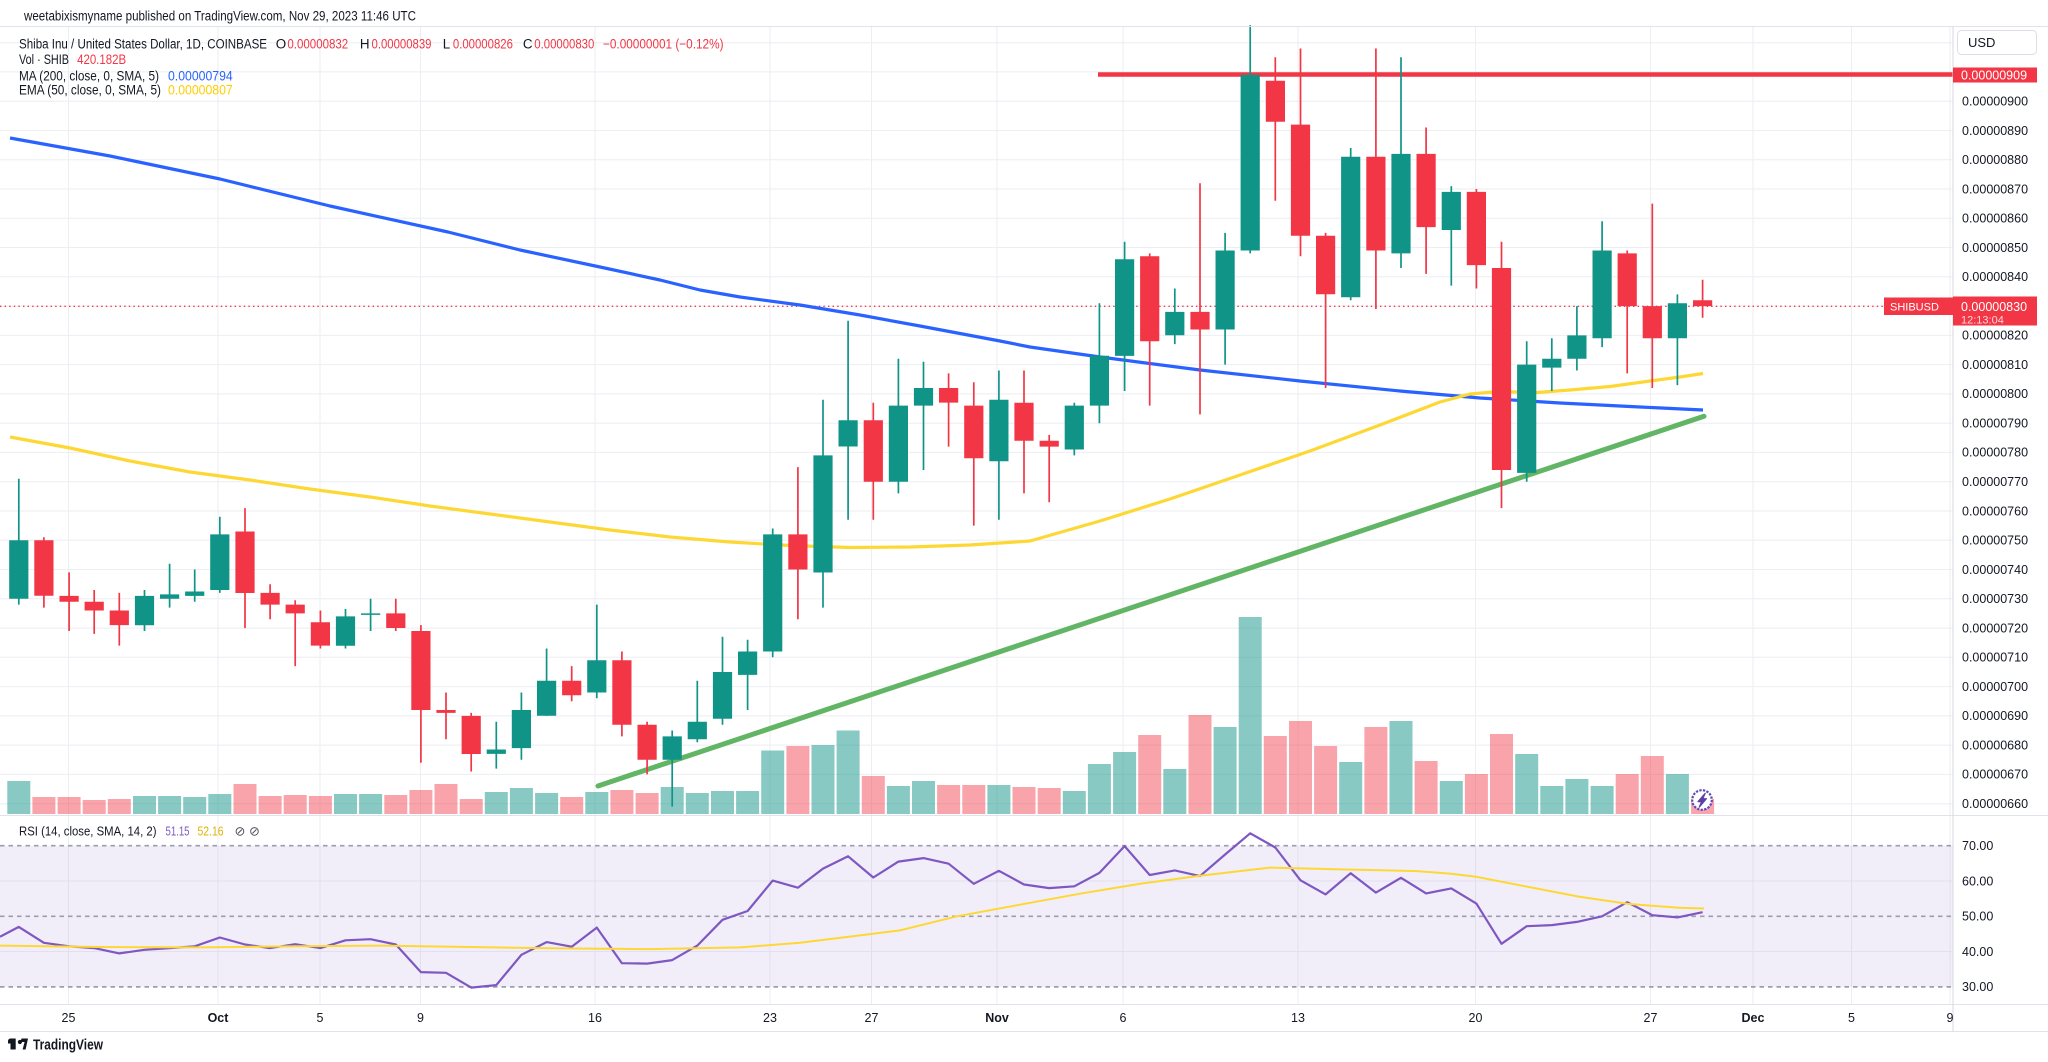 The width and height of the screenshot is (2048, 1062). I want to click on svg-text: 23, so click(770, 1018).